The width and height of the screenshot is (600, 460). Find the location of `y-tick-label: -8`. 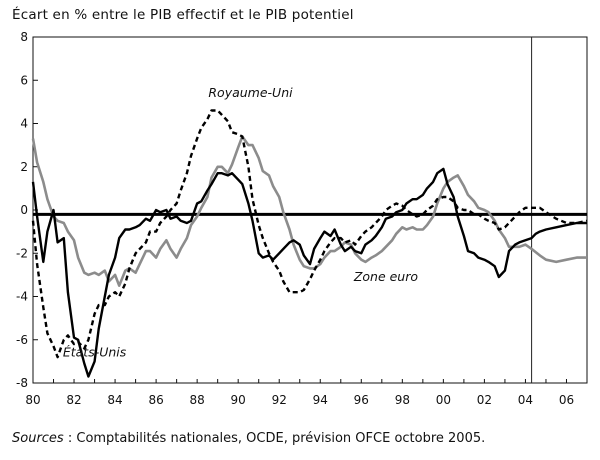

y-tick-label: -8 is located at coordinates (22, 383).